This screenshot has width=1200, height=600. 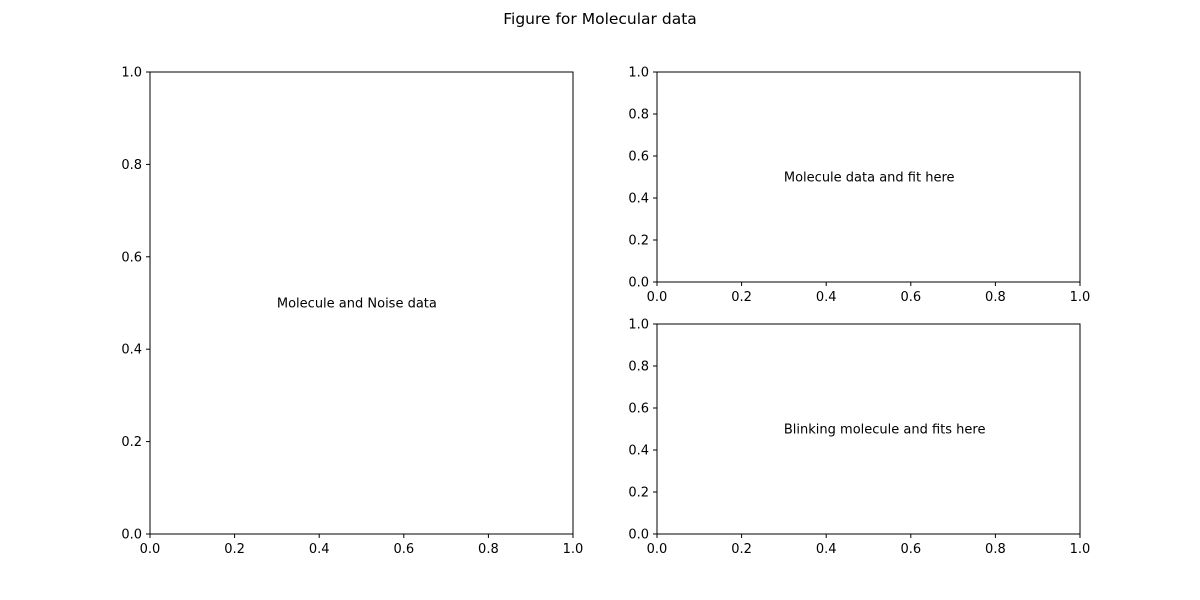 What do you see at coordinates (600, 19) in the screenshot?
I see `figure-suptitle: Figure for Molecular data` at bounding box center [600, 19].